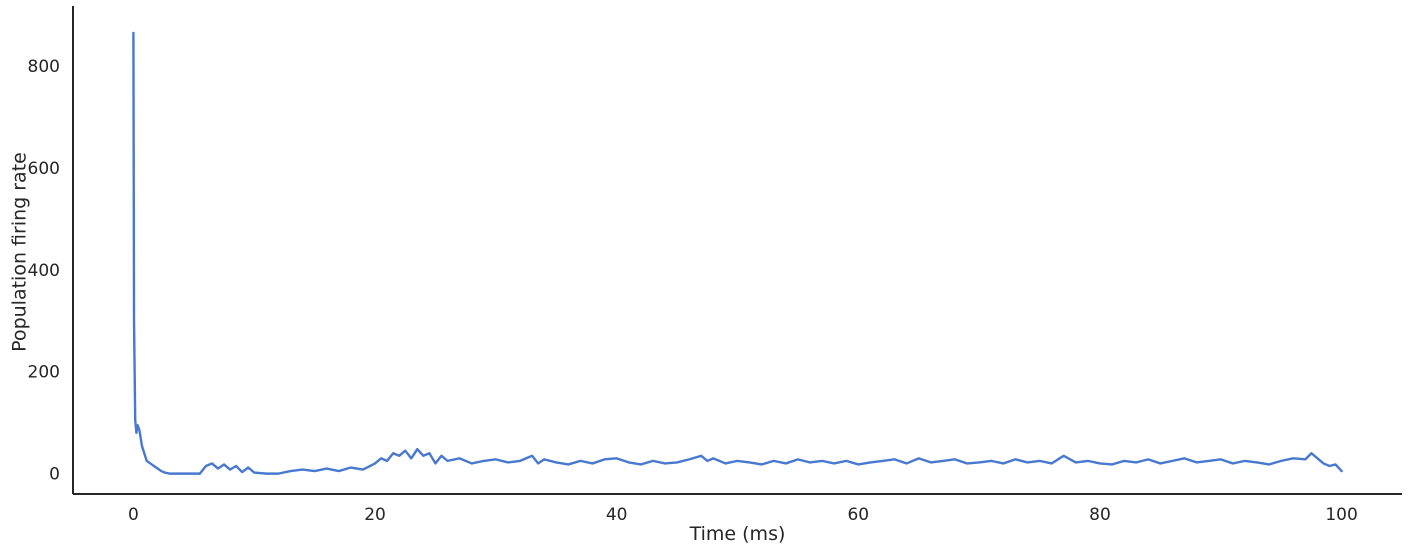  I want to click on y-axis-ticks: 0 200 400 600 800, so click(44, 271).